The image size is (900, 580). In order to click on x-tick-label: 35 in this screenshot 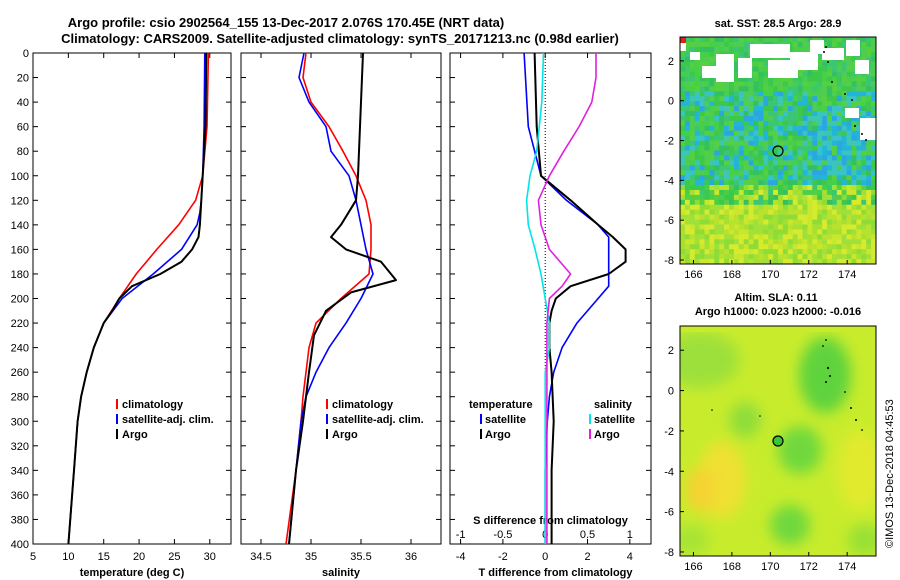, I will do `click(311, 557)`.